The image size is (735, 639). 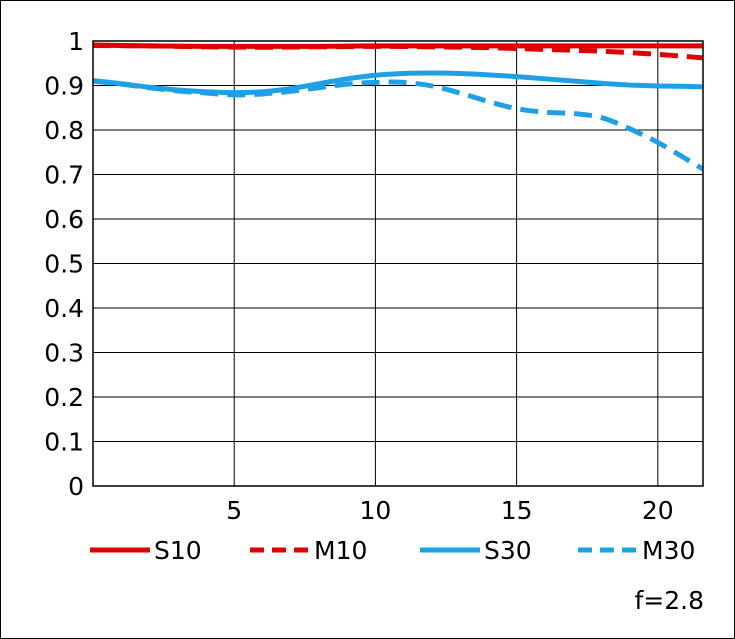 I want to click on y-tick-label: 0.7, so click(x=64, y=175).